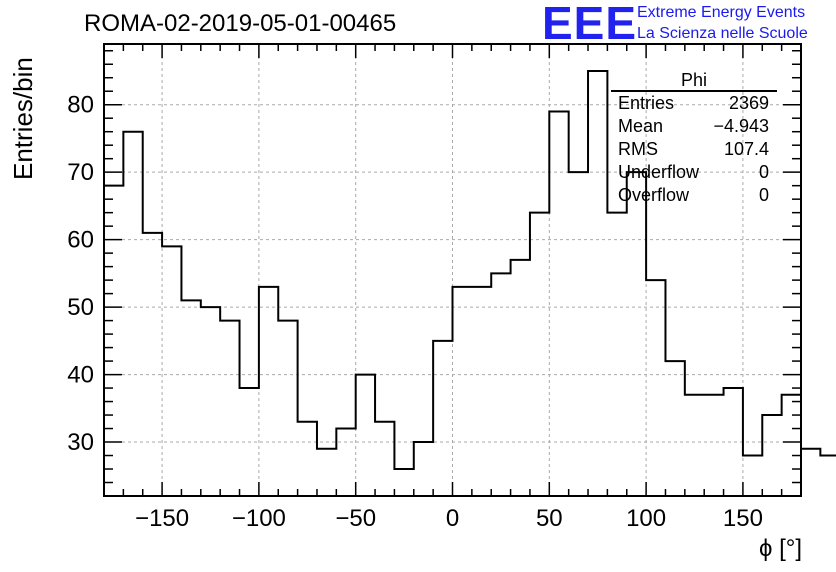  What do you see at coordinates (80, 307) in the screenshot?
I see `y-tick-label: 50` at bounding box center [80, 307].